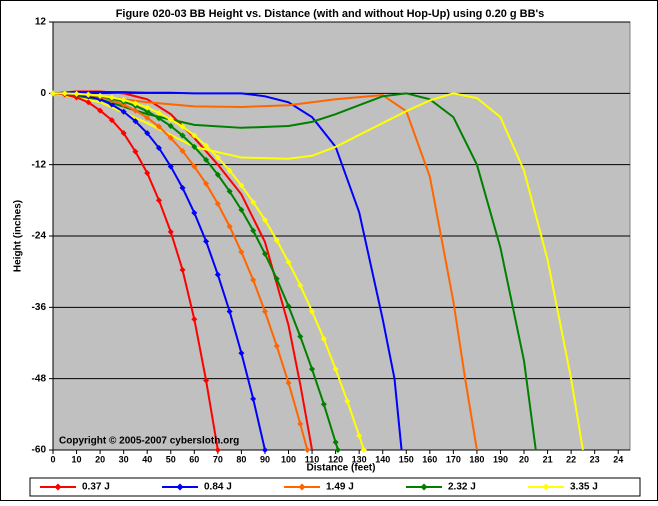 Image resolution: width=658 pixels, height=506 pixels. Describe the element at coordinates (500, 459) in the screenshot. I see `x-tick-label: 190` at that location.